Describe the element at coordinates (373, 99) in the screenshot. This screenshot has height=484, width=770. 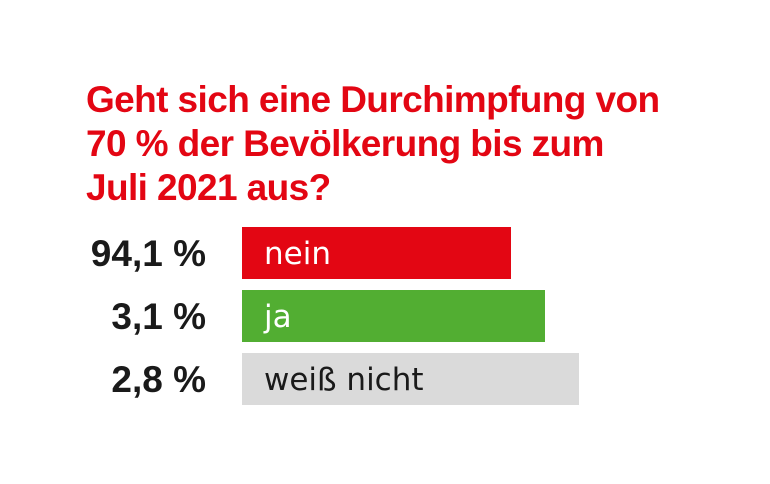
I see `chart-title-line-1: Geht sich eine Durchimpfung von` at that location.